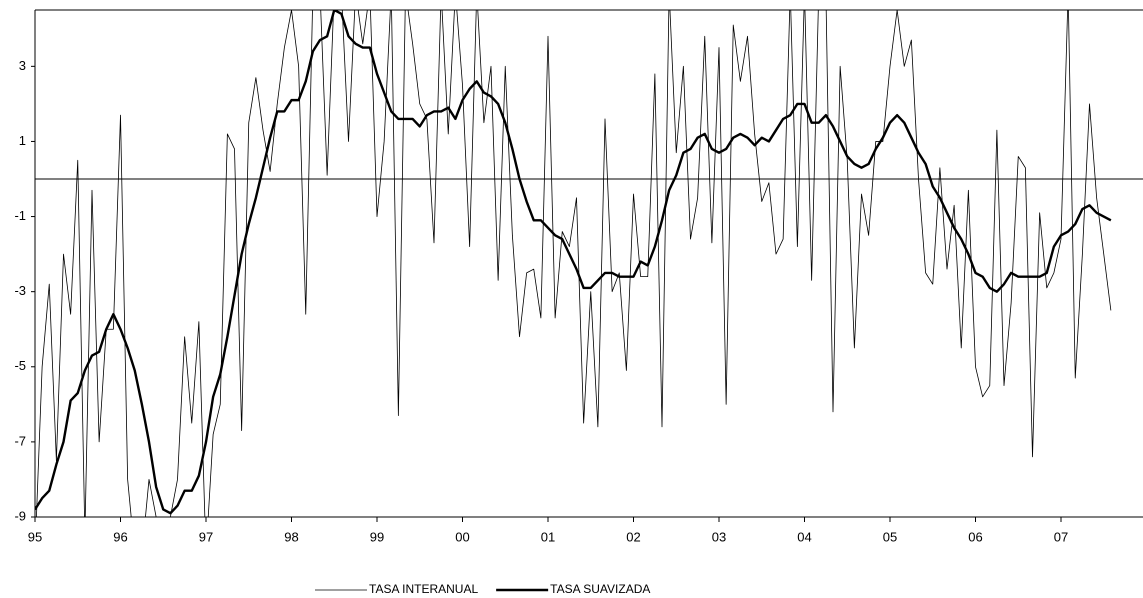 Image resolution: width=1143 pixels, height=598 pixels. I want to click on y-tick-label: 3, so click(22, 65).